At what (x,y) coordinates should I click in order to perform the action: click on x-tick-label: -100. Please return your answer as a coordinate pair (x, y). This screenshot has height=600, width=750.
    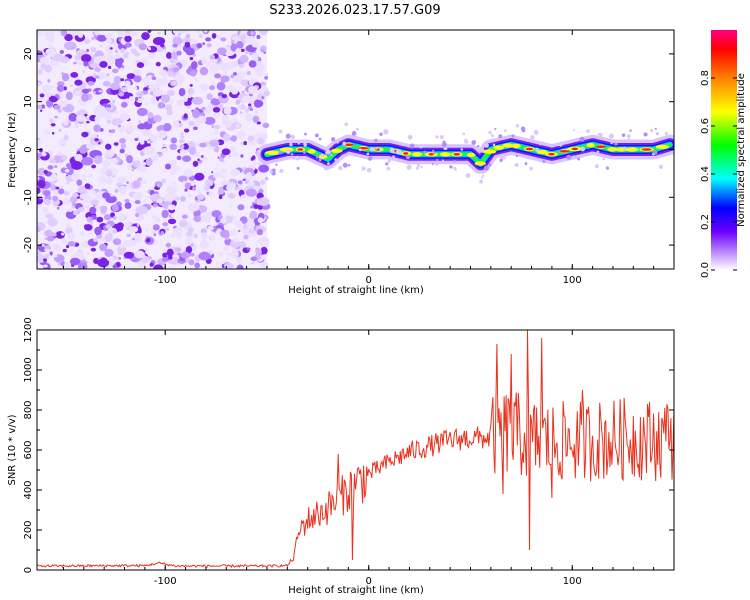
    Looking at the image, I should click on (165, 280).